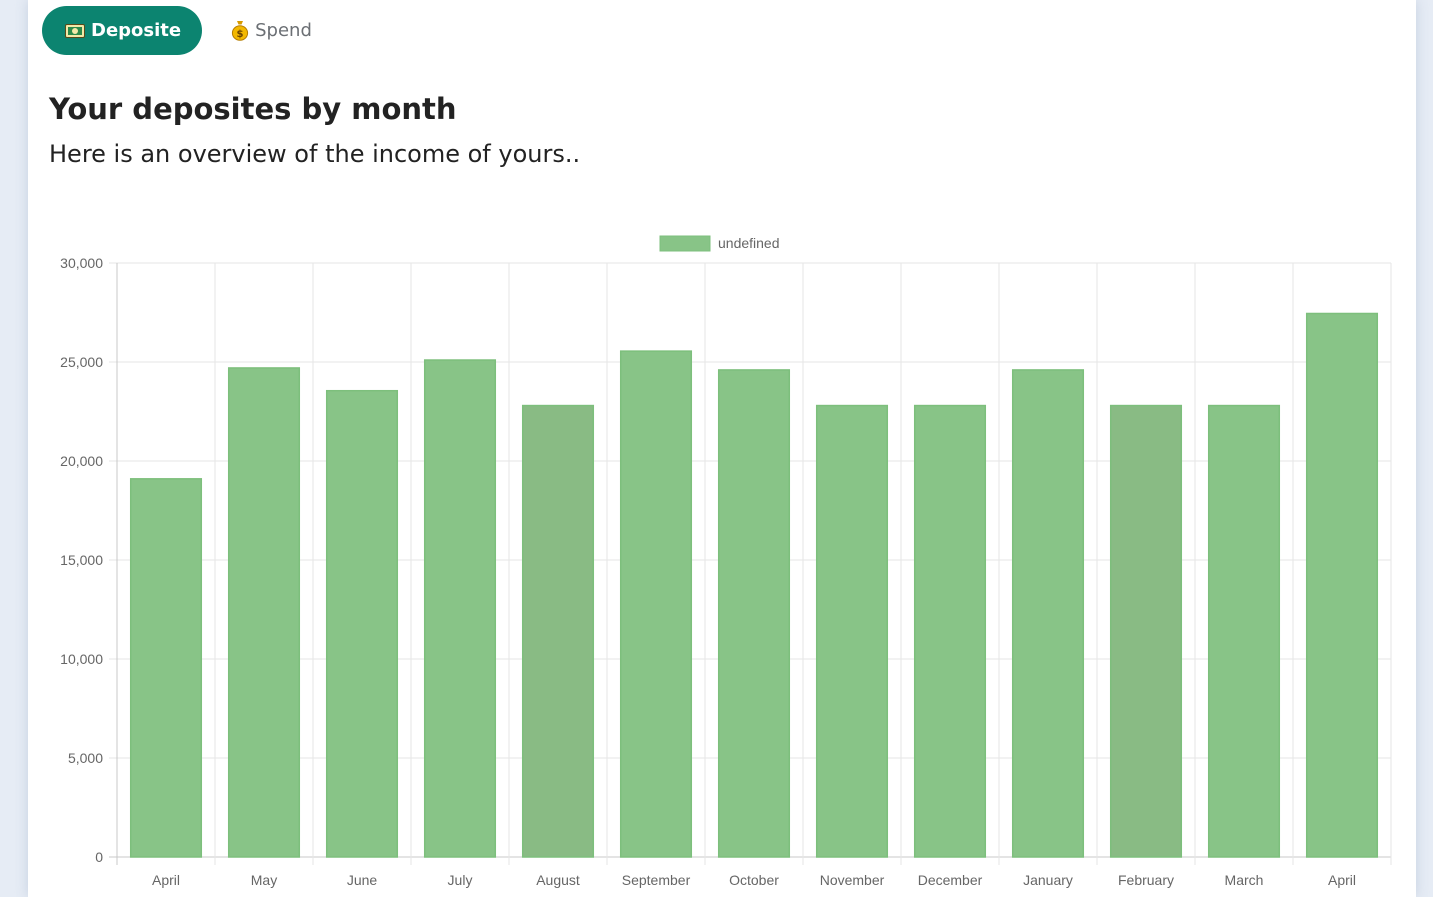 The width and height of the screenshot is (1433, 897). Describe the element at coordinates (460, 880) in the screenshot. I see `x-tick-label: July` at that location.